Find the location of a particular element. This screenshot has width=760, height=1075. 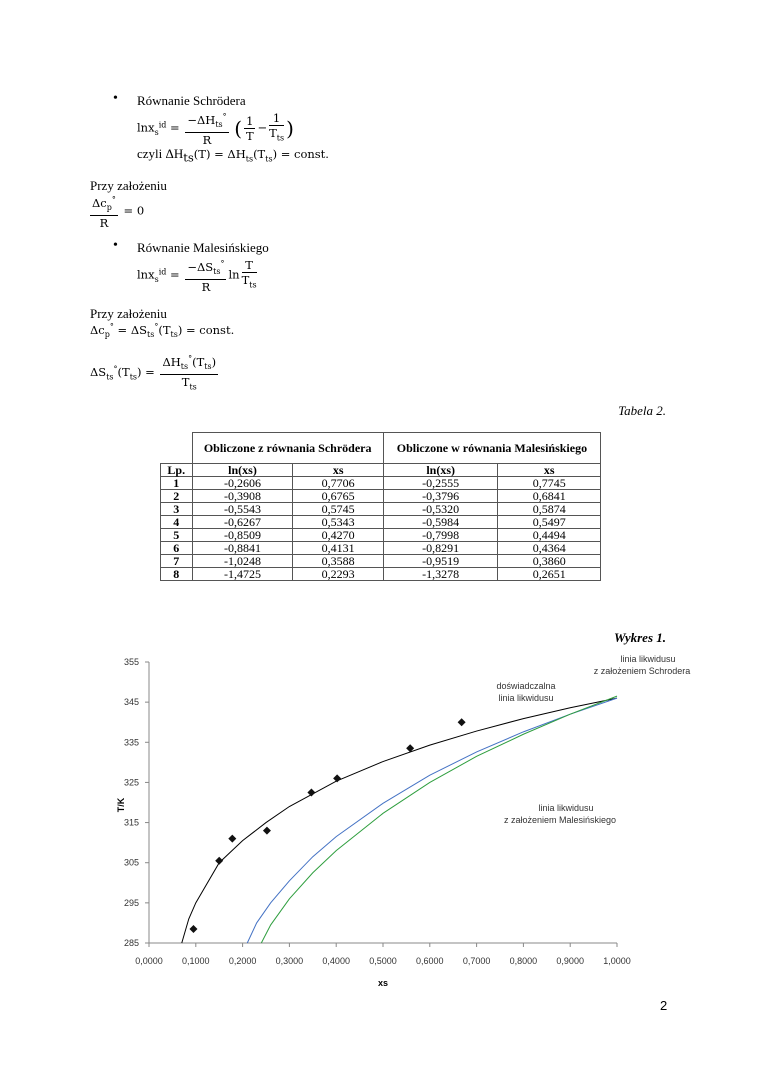

table-cell: 3 is located at coordinates (176, 509).